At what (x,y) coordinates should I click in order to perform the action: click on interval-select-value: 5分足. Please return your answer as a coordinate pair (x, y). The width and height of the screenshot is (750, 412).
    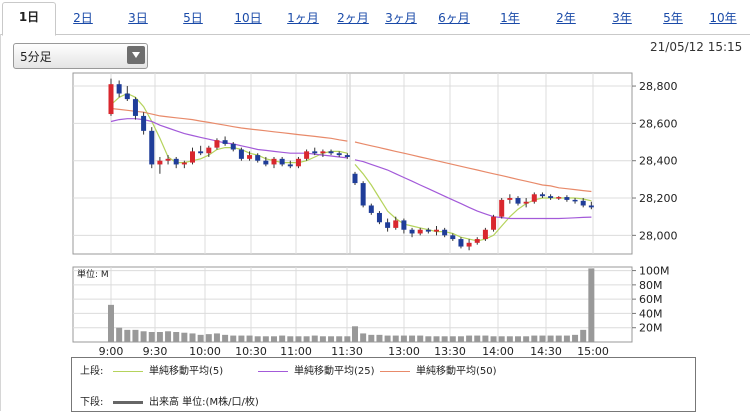
    Looking at the image, I should click on (36, 57).